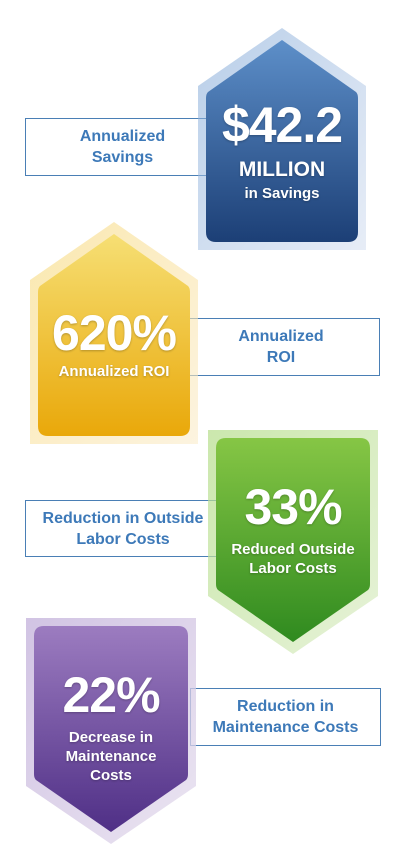  I want to click on stat-label-line: ROI, so click(281, 357).